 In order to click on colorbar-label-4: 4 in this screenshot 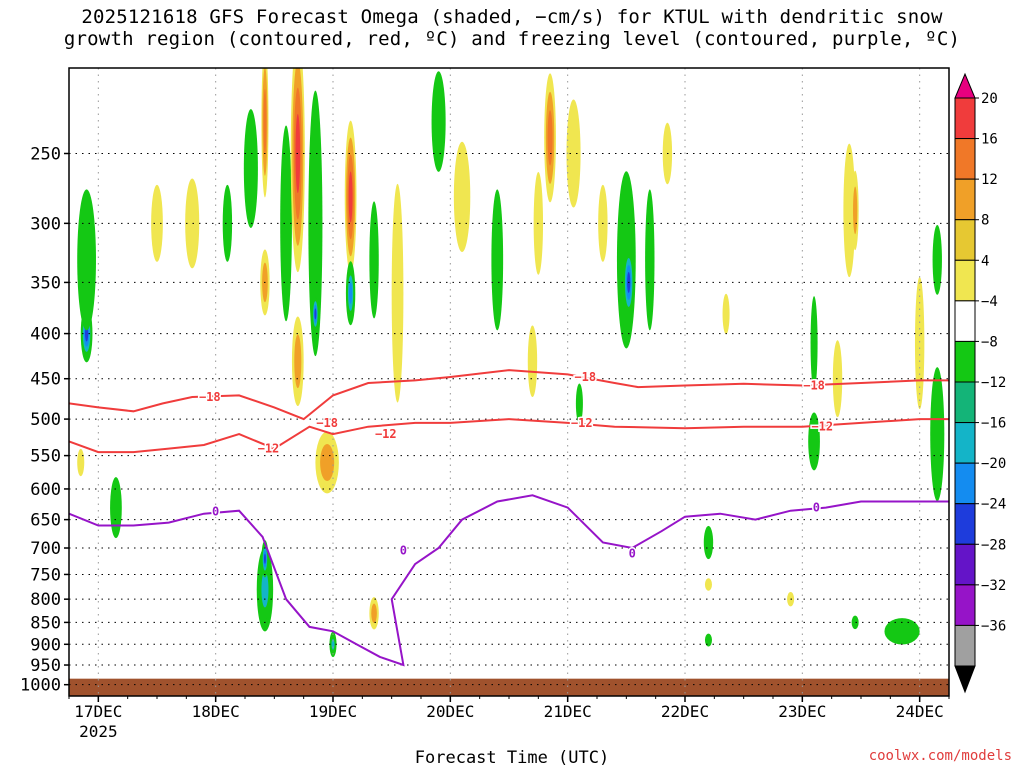, I will do `click(985, 261)`.